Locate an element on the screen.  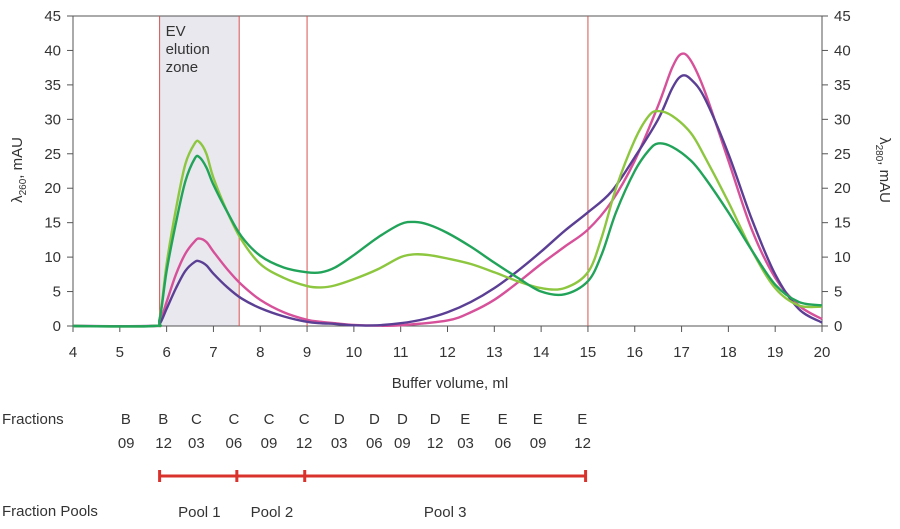
x-axis-title: Buffer volume, ml is located at coordinates (450, 383).